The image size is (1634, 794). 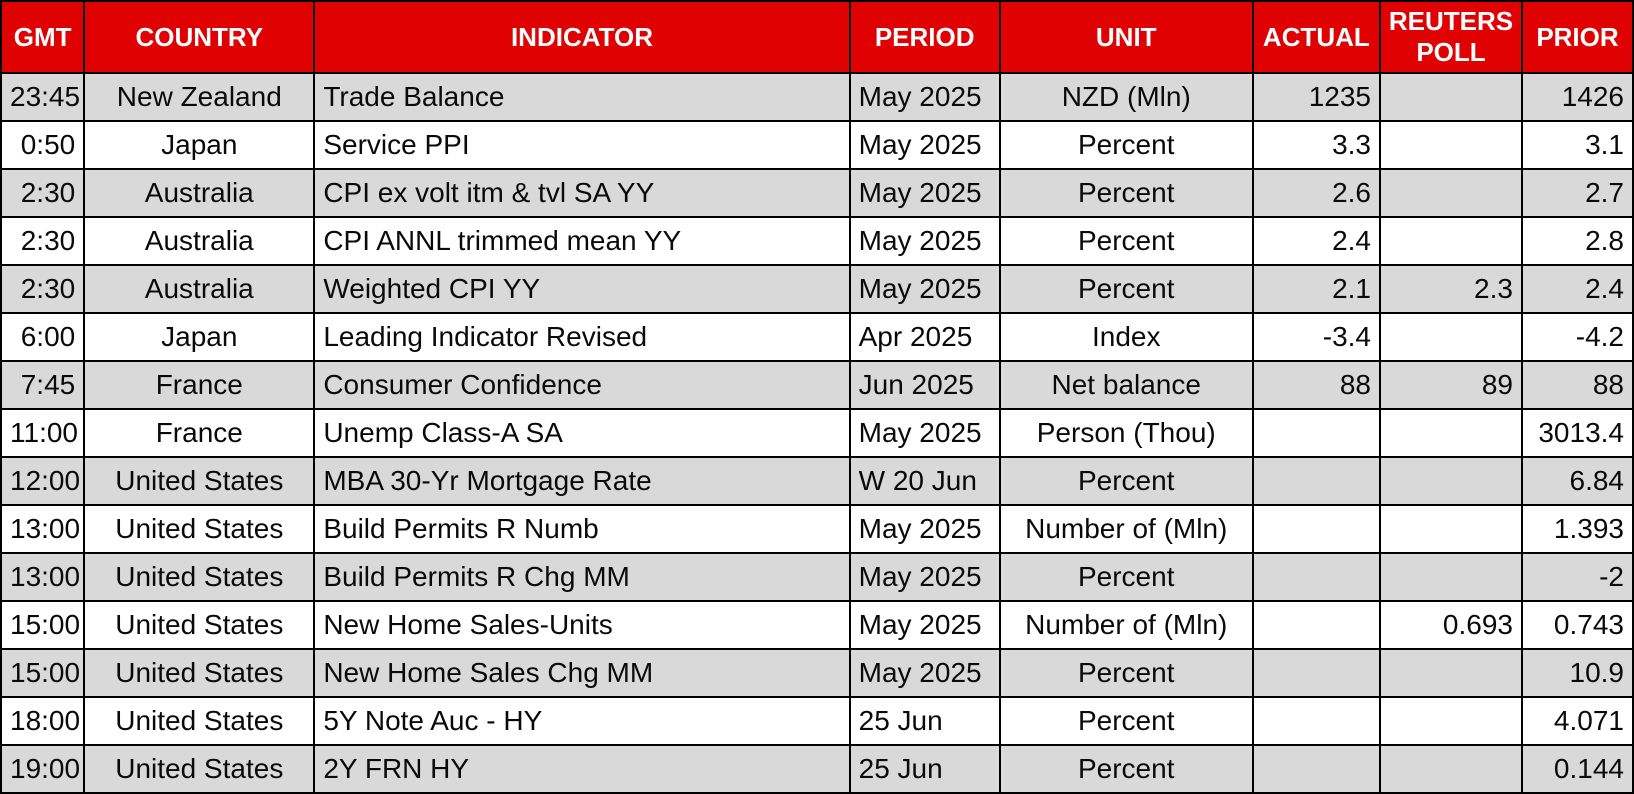 I want to click on cell-reuters_poll: 89, so click(x=1451, y=385).